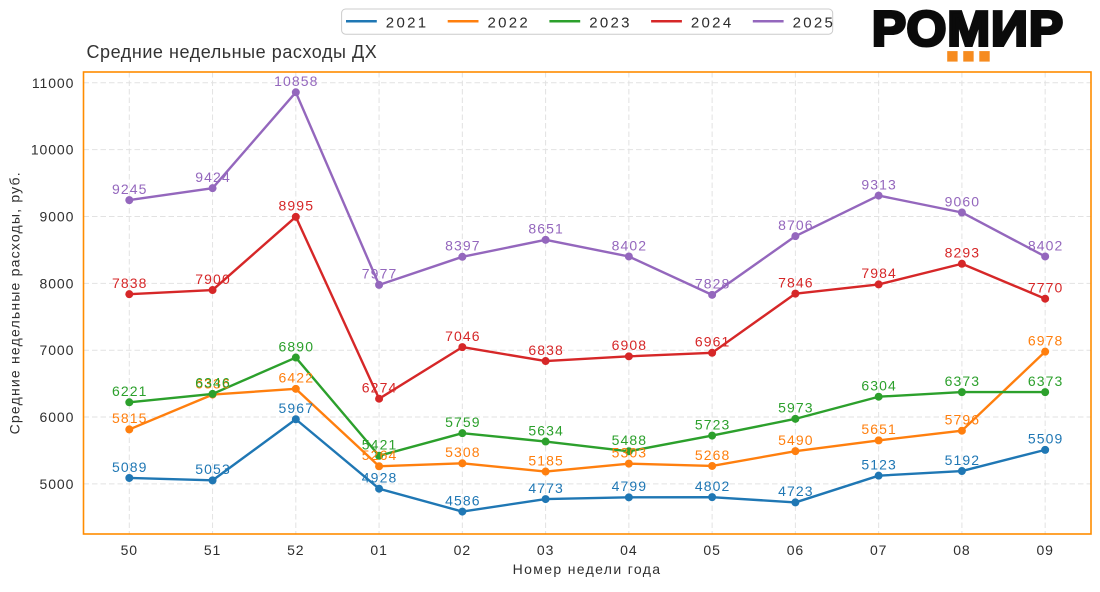 Image resolution: width=1100 pixels, height=592 pixels. Describe the element at coordinates (462, 550) in the screenshot. I see `svg-text: 02` at that location.